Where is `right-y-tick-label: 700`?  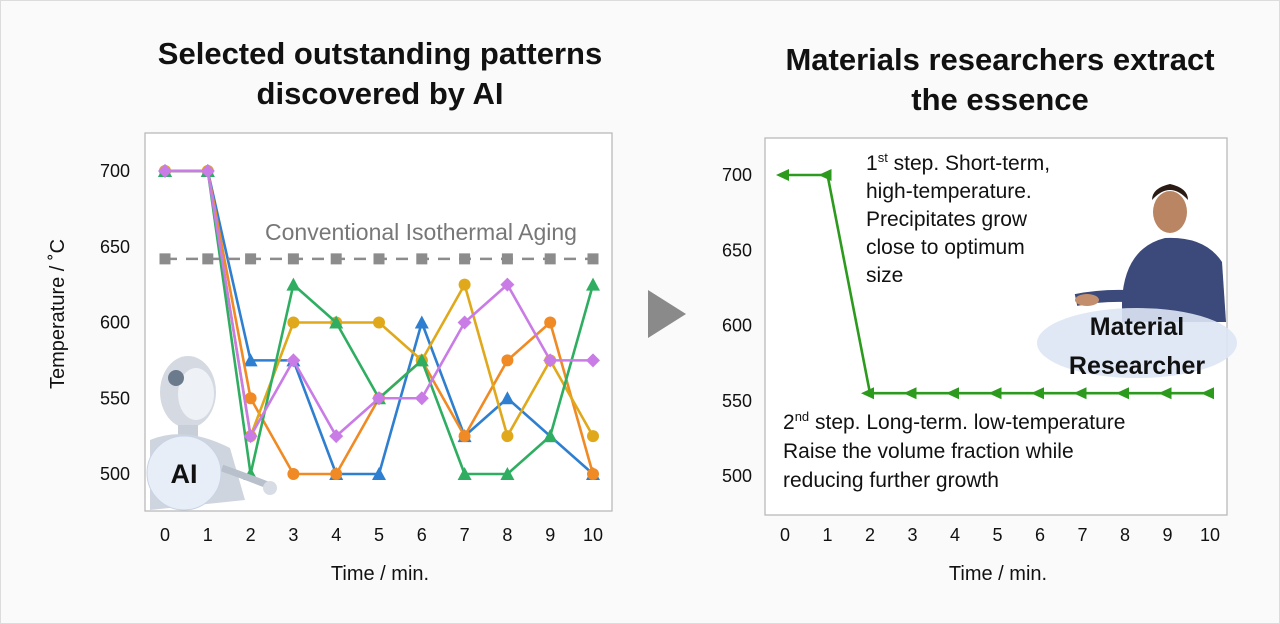 right-y-tick-label: 700 is located at coordinates (737, 175).